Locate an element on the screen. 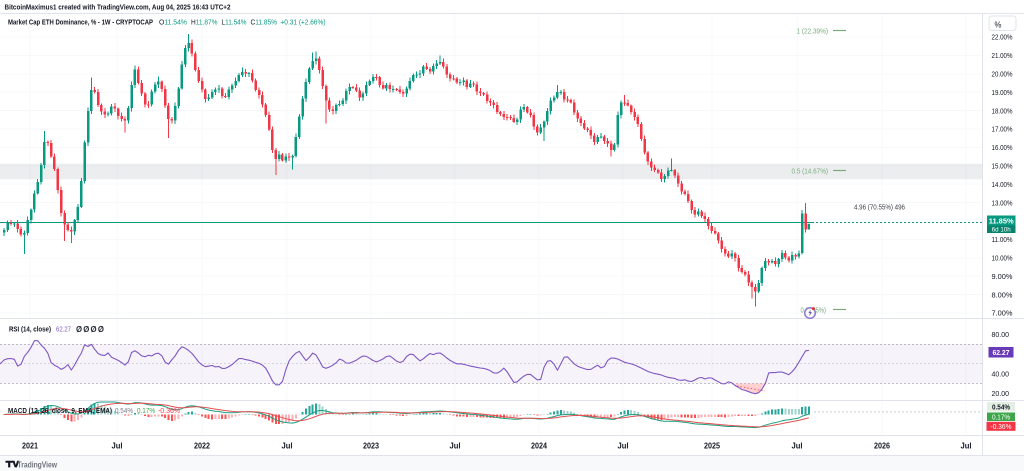 The height and width of the screenshot is (471, 1024). svg-text: L11.54% is located at coordinates (234, 22).